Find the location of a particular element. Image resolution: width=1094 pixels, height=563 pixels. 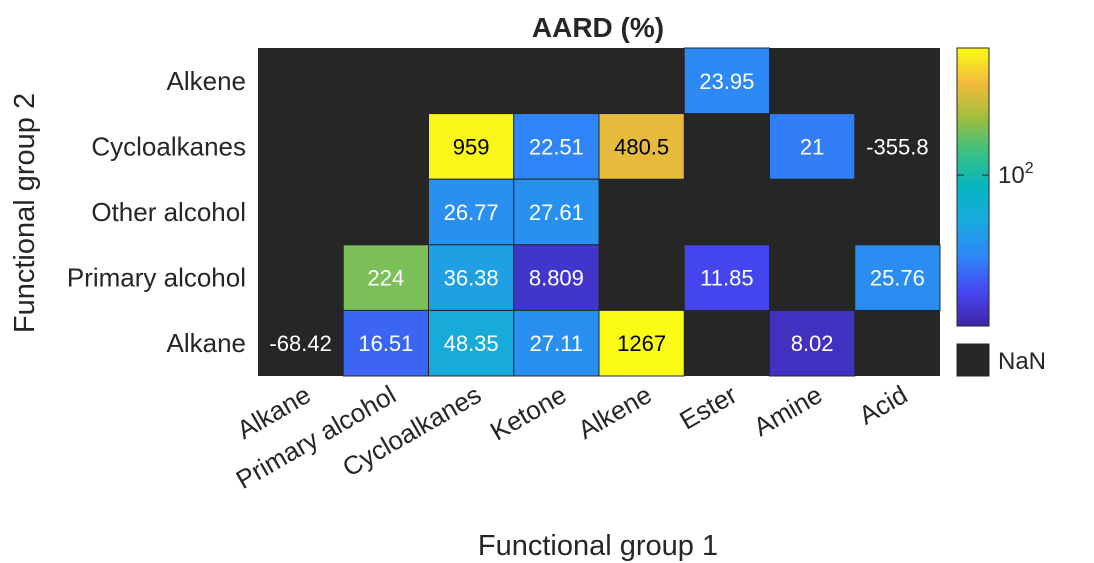

y-tick-label: Cycloalkanes is located at coordinates (168, 146).